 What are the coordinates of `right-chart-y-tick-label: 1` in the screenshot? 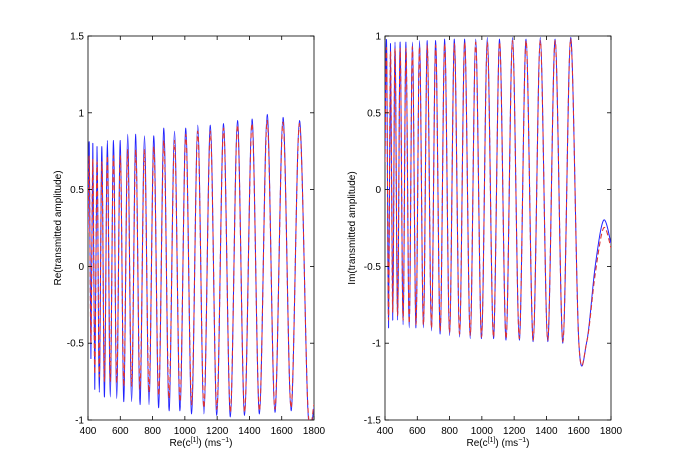 It's located at (378, 37).